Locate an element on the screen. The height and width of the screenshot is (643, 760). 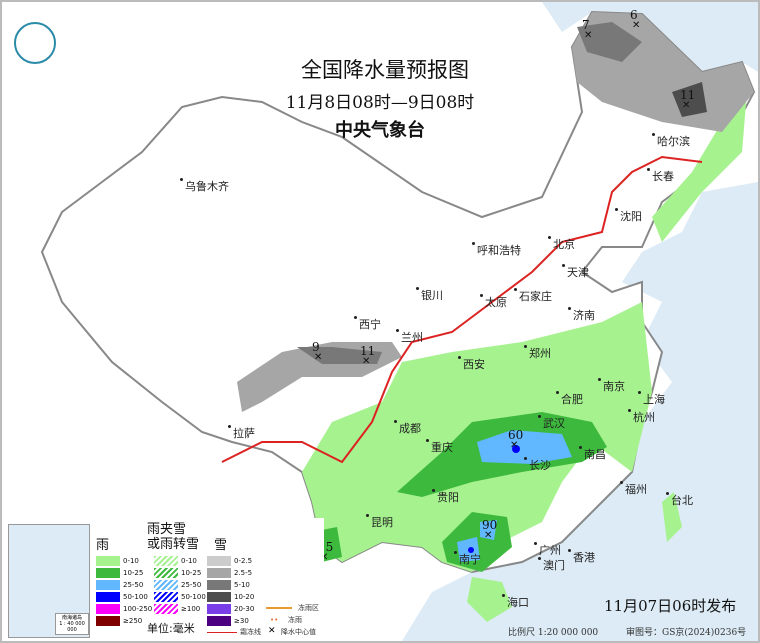
inset-scale-value: 1 : 40 000 000 is located at coordinates (72, 627).